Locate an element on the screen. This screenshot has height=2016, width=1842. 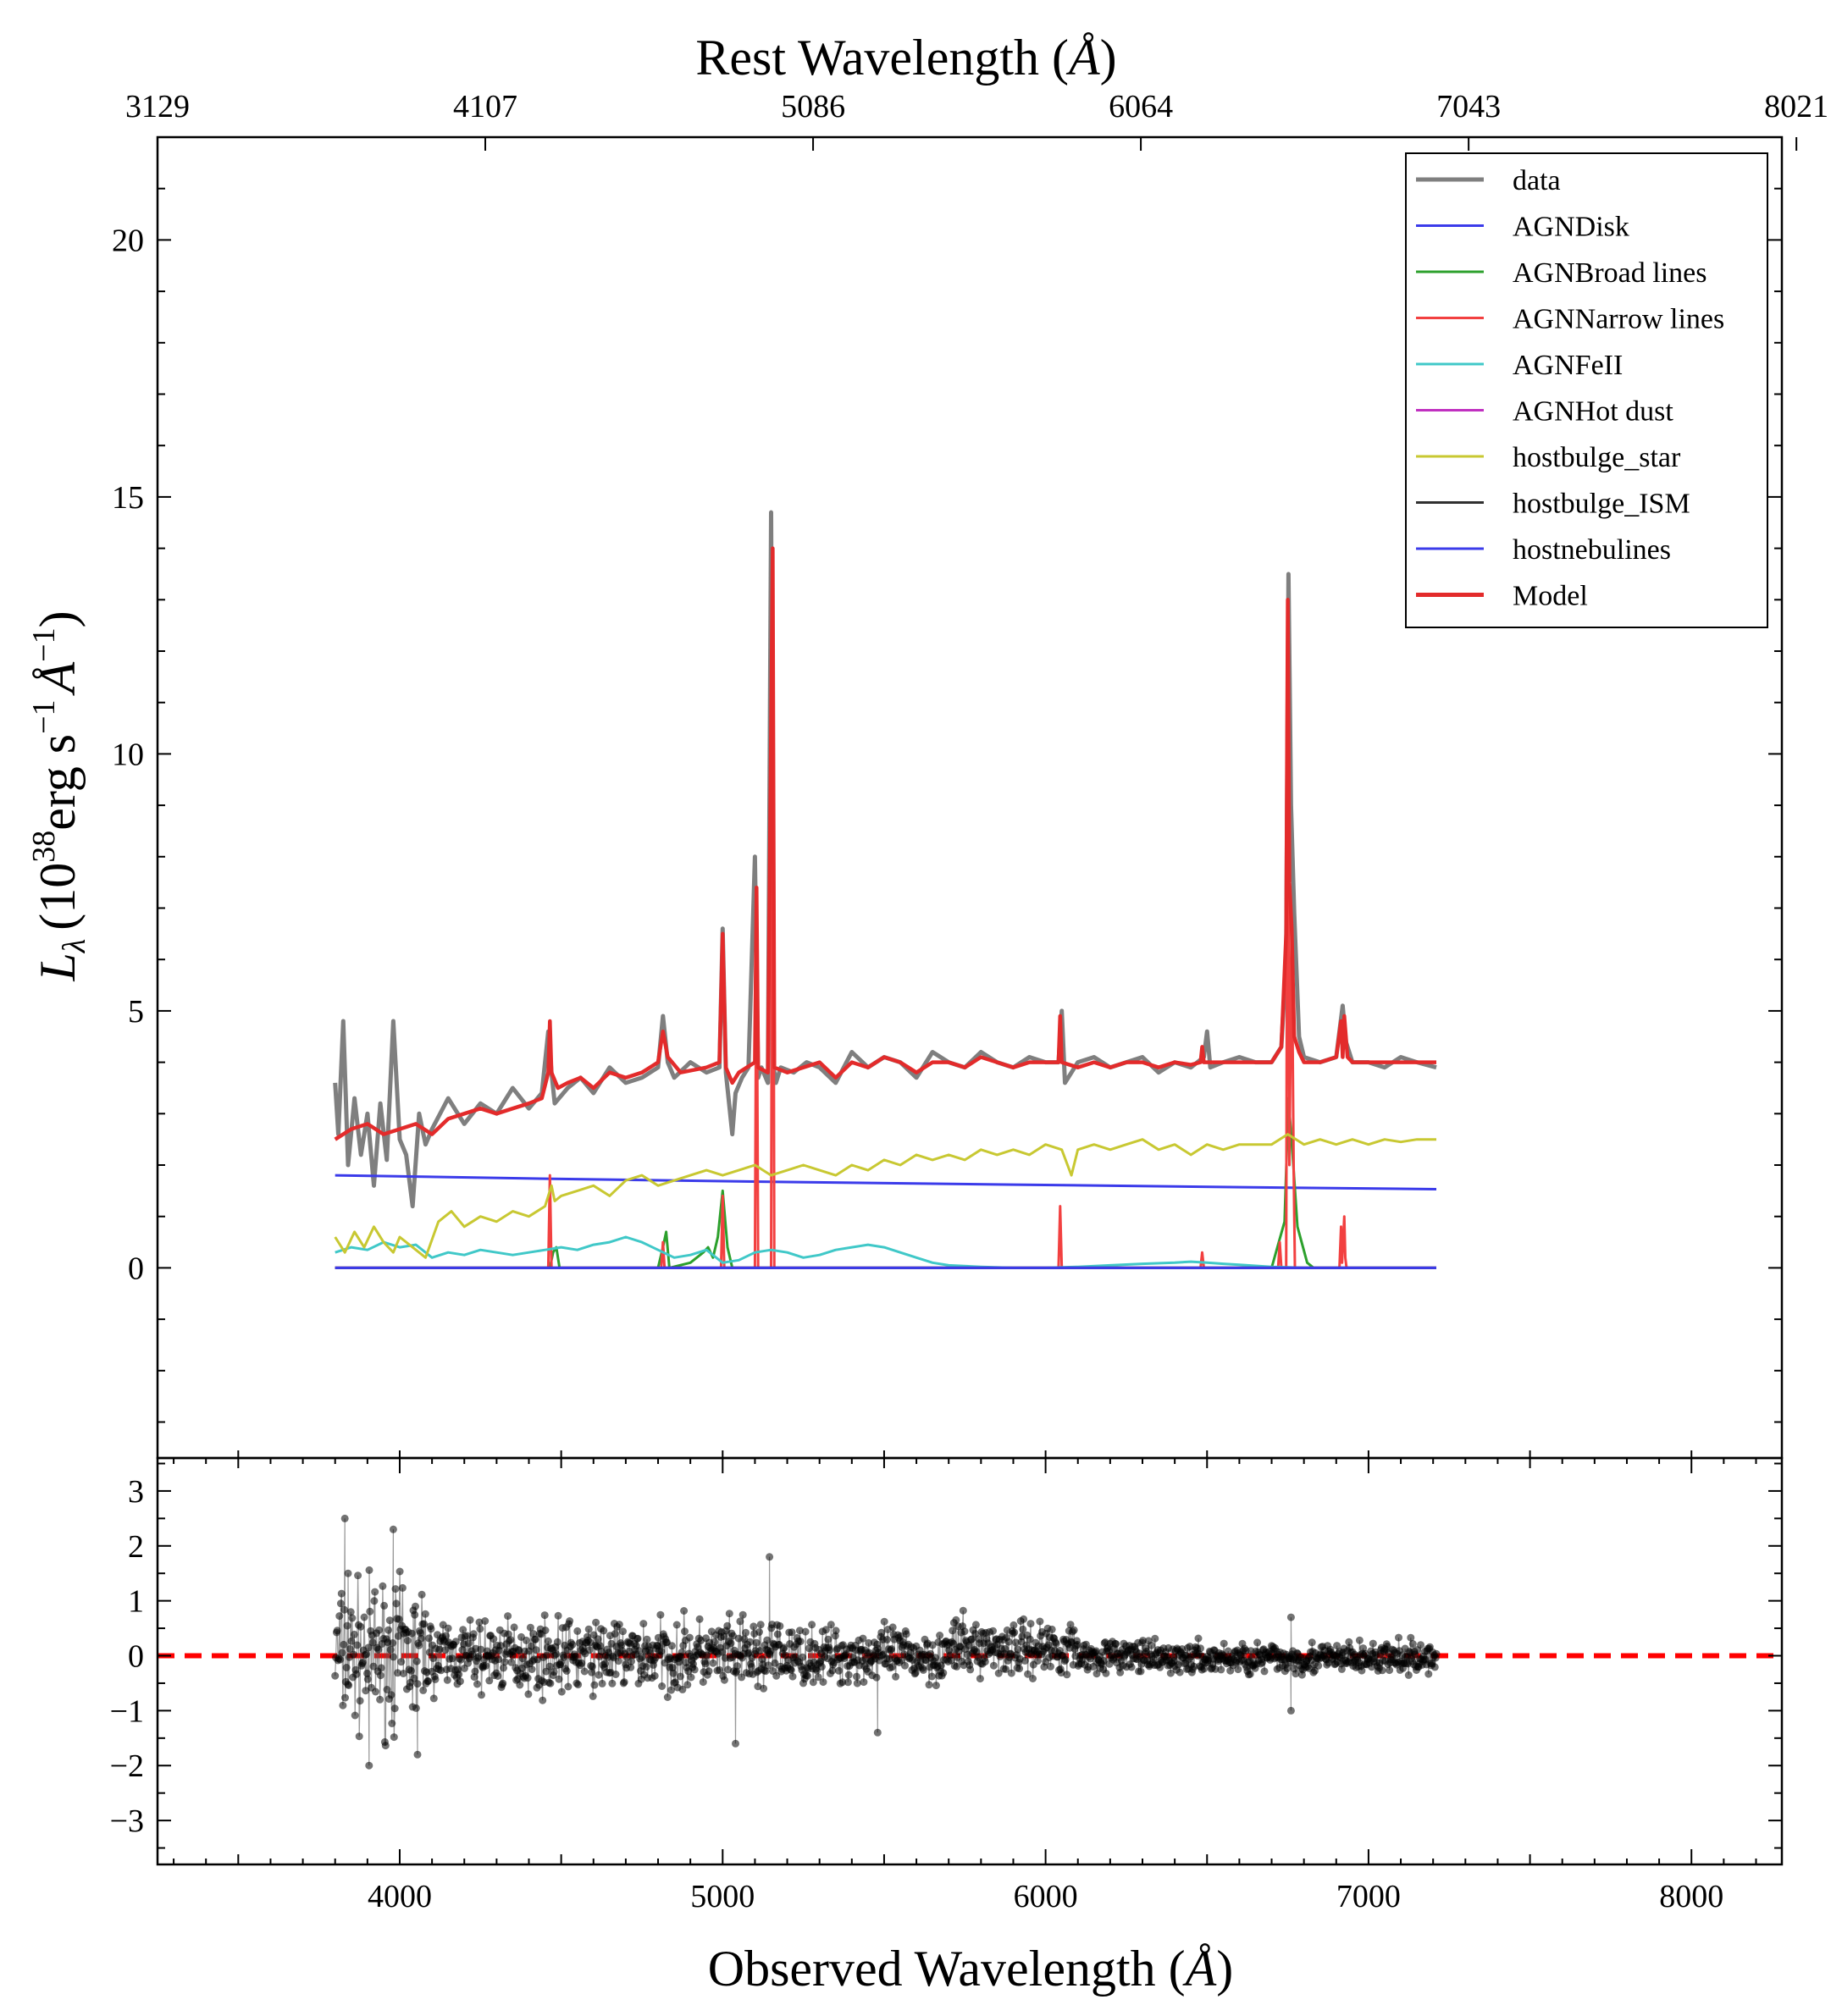
legend-label-hostbulge-ism: hostbulge_ISM is located at coordinates (1601, 504).